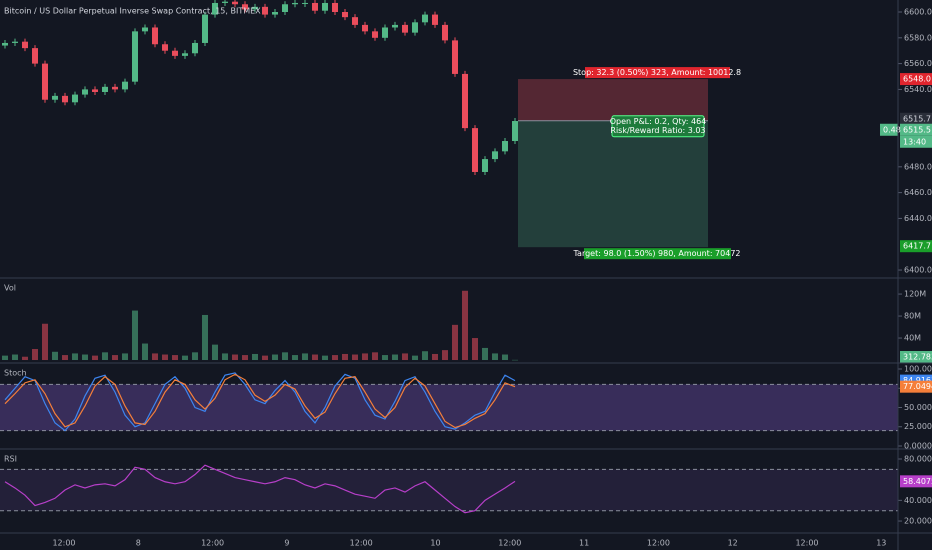 The height and width of the screenshot is (550, 932). Describe the element at coordinates (584, 543) in the screenshot. I see `x-tick-label: 11` at that location.